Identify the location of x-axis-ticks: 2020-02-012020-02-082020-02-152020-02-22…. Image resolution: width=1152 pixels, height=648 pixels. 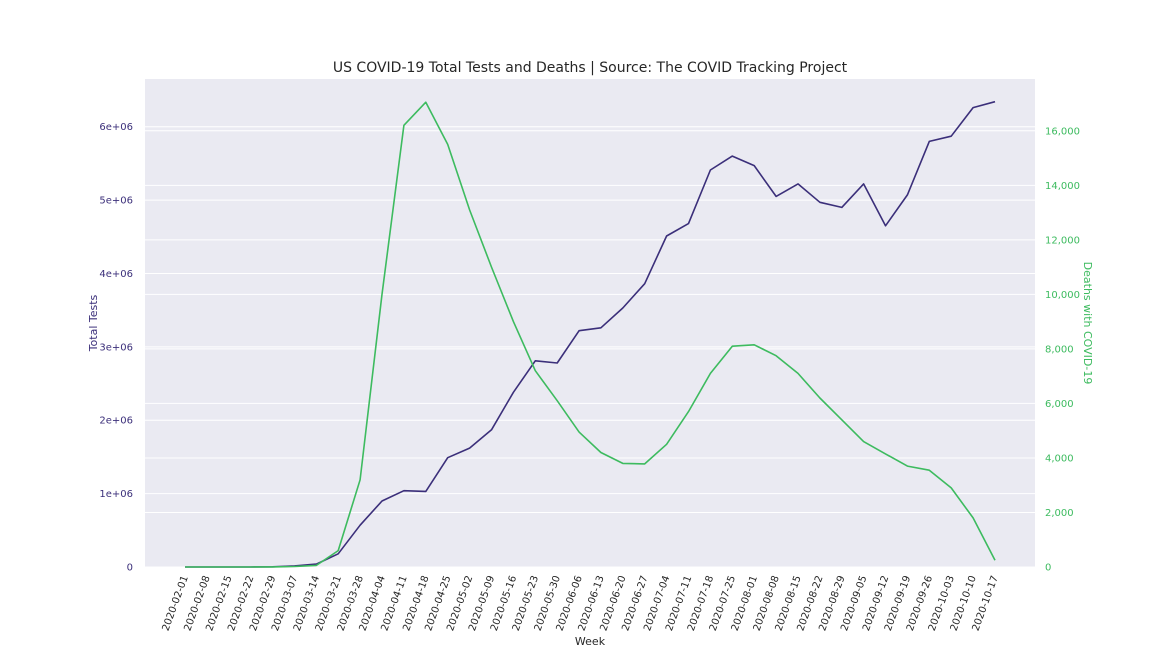
(581, 603).